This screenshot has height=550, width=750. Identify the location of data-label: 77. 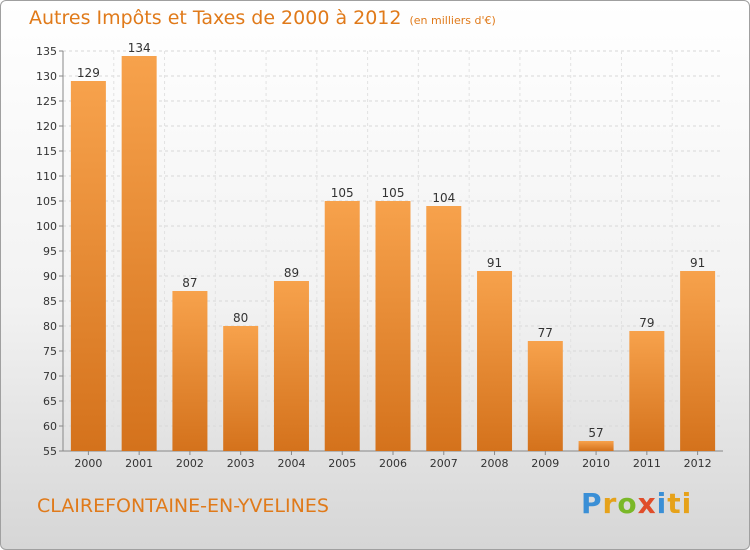
(545, 333).